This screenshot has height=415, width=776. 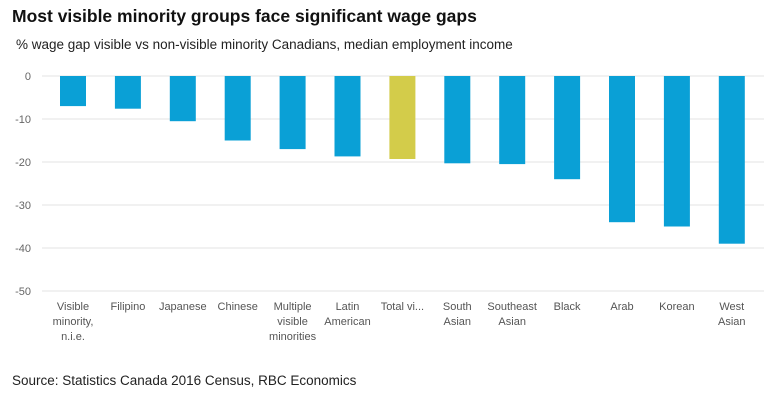 I want to click on x-category-label: Filipino, so click(x=127, y=307).